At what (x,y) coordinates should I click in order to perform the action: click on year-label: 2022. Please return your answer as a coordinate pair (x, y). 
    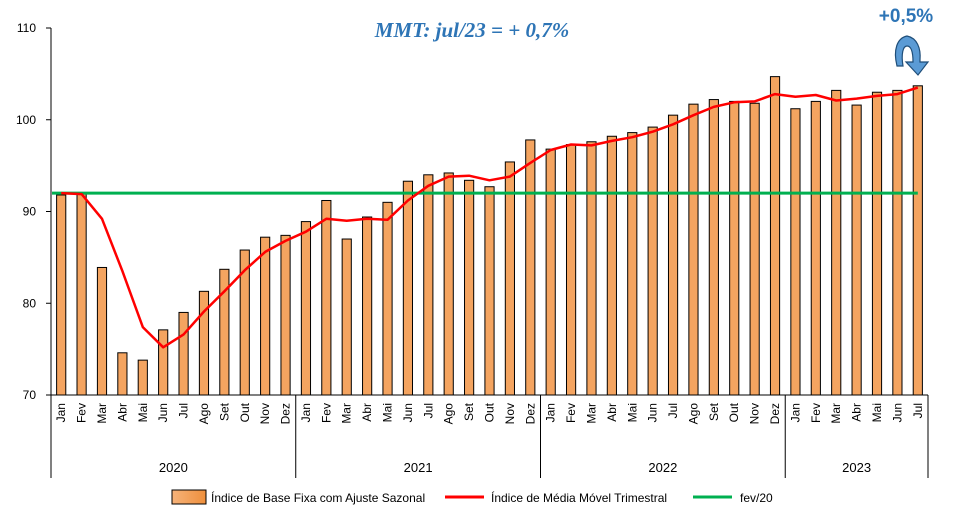
    Looking at the image, I should click on (662, 467).